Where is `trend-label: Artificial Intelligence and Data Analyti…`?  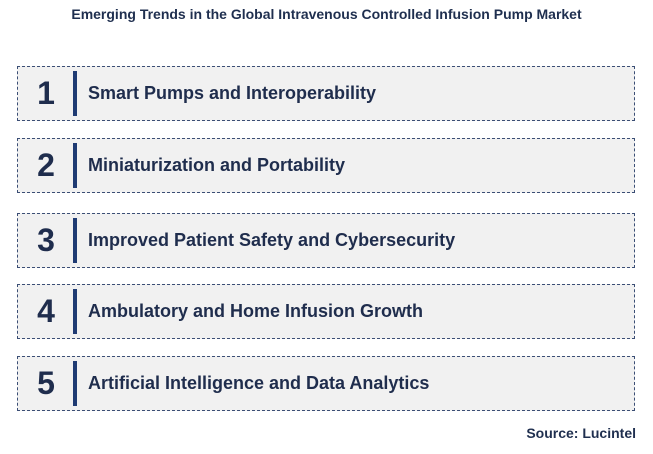 trend-label: Artificial Intelligence and Data Analyti… is located at coordinates (259, 383).